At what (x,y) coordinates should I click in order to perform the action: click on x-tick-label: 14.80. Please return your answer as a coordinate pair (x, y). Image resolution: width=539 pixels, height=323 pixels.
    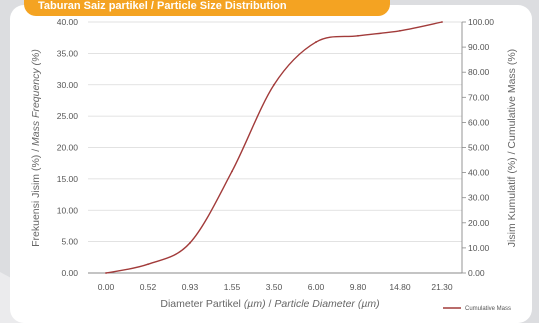
    Looking at the image, I should click on (400, 287).